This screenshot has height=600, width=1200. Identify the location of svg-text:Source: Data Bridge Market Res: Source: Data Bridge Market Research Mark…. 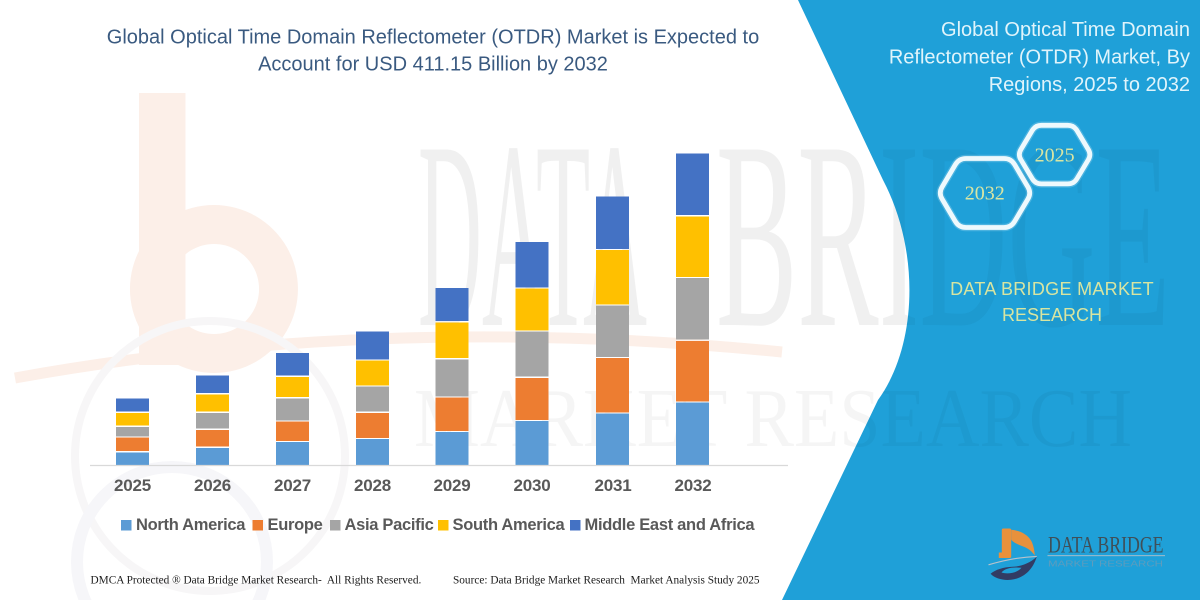
(606, 581).